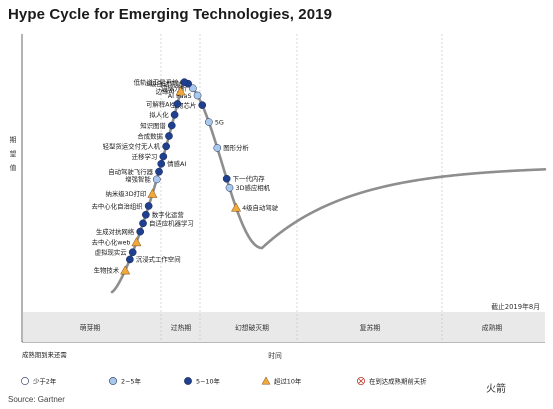 This screenshot has width=553, height=409. Describe the element at coordinates (115, 231) in the screenshot. I see `point-label: 生成对抗网络` at that location.